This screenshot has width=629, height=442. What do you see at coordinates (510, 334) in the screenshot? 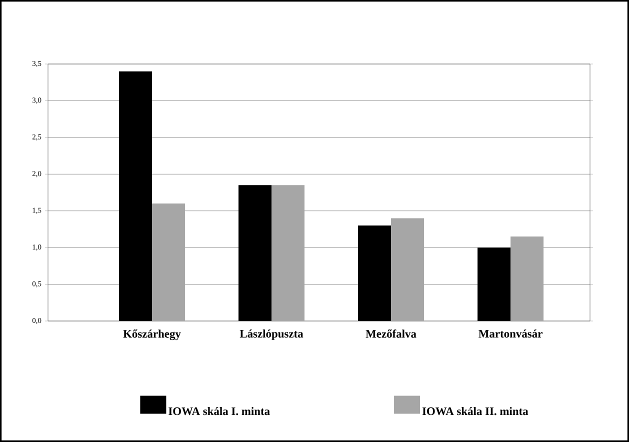
I see `x-tick-label: Martonvásár` at bounding box center [510, 334].